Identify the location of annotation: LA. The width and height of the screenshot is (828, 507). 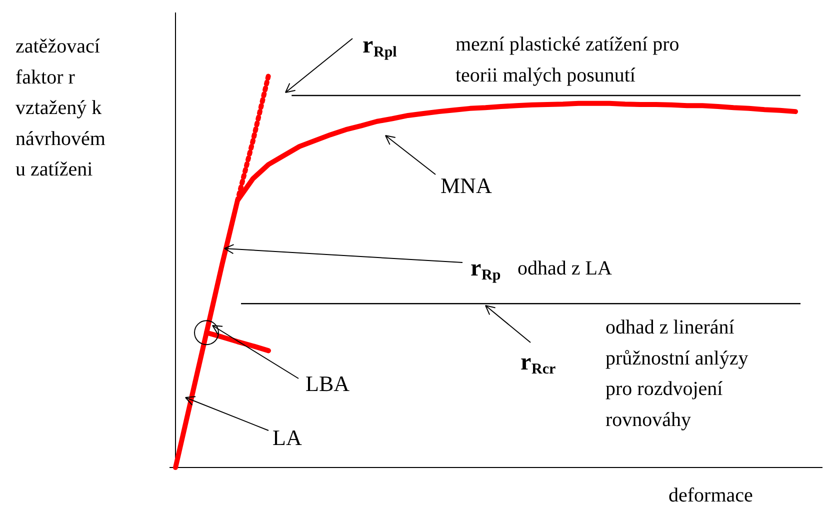
(287, 437).